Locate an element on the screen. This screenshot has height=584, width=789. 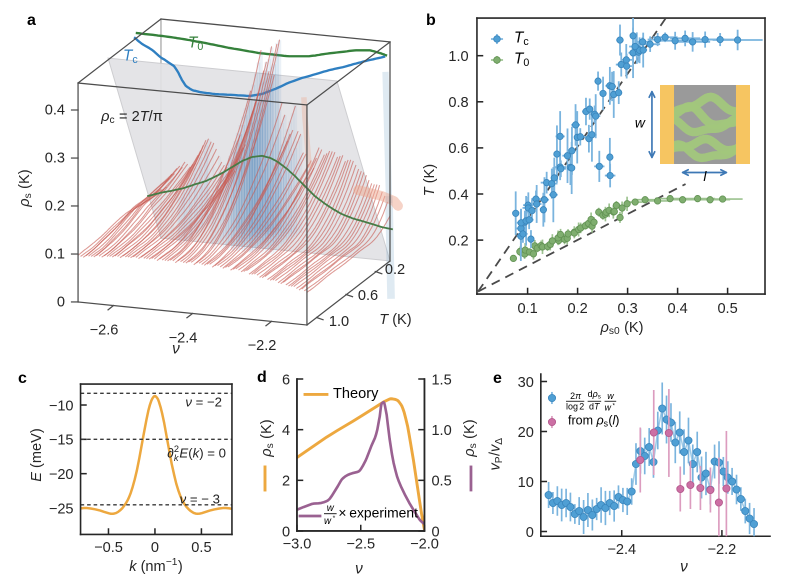
svg-text: 0.8 is located at coordinates (458, 103).